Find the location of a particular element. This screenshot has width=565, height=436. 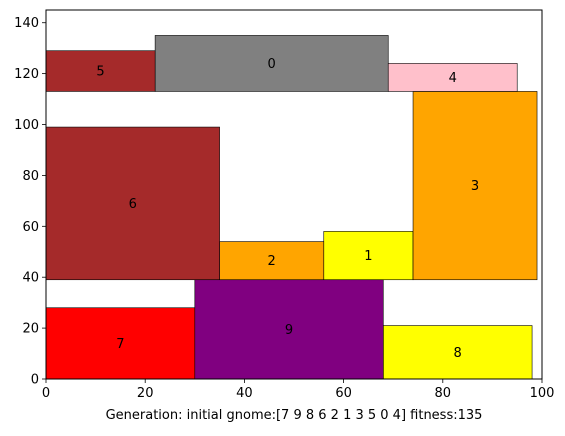

rectangle-label-8: 8 is located at coordinates (458, 353).